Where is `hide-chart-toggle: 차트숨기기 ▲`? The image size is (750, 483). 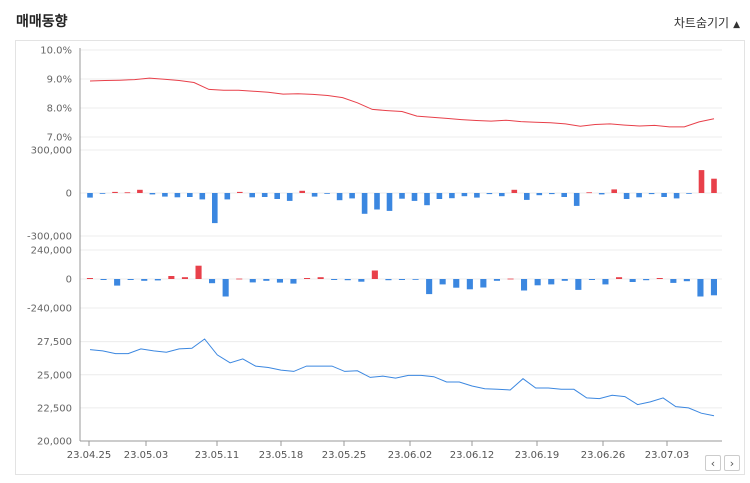 hide-chart-toggle: 차트숨기기 ▲ is located at coordinates (707, 22).